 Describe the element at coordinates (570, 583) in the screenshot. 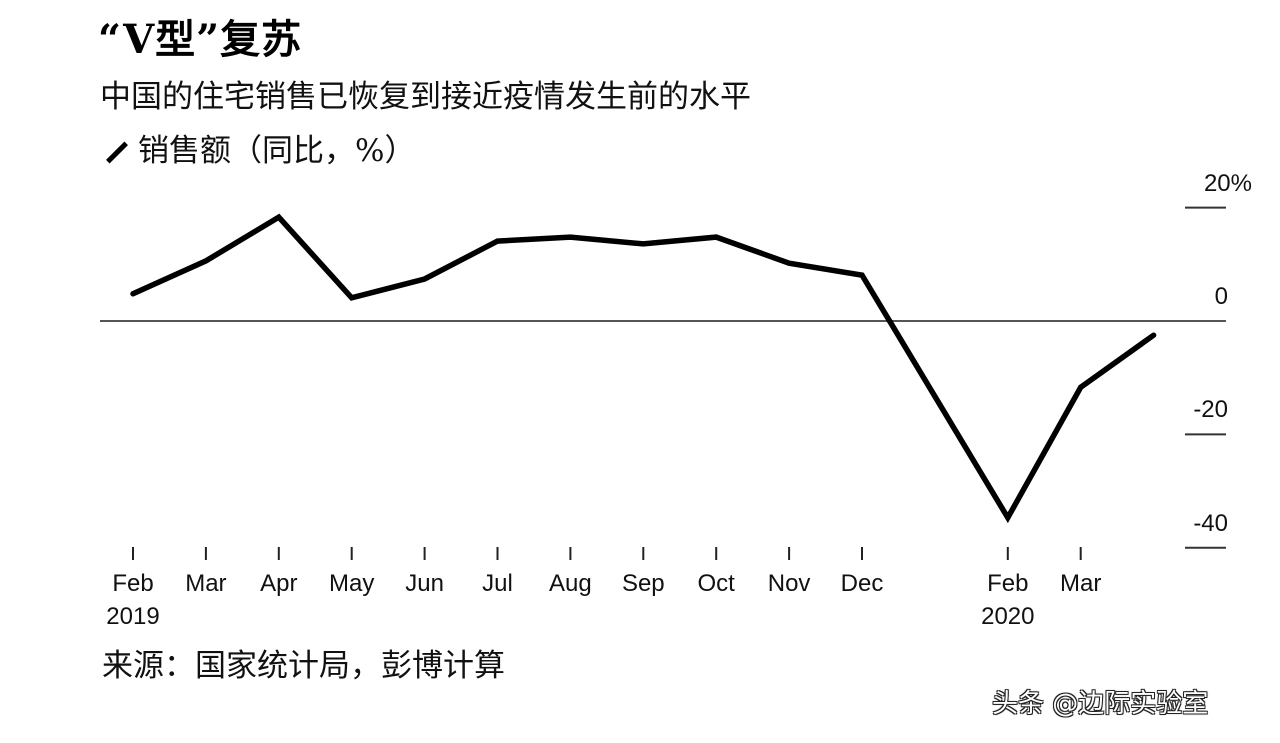

I see `x-tick-label: Aug` at that location.